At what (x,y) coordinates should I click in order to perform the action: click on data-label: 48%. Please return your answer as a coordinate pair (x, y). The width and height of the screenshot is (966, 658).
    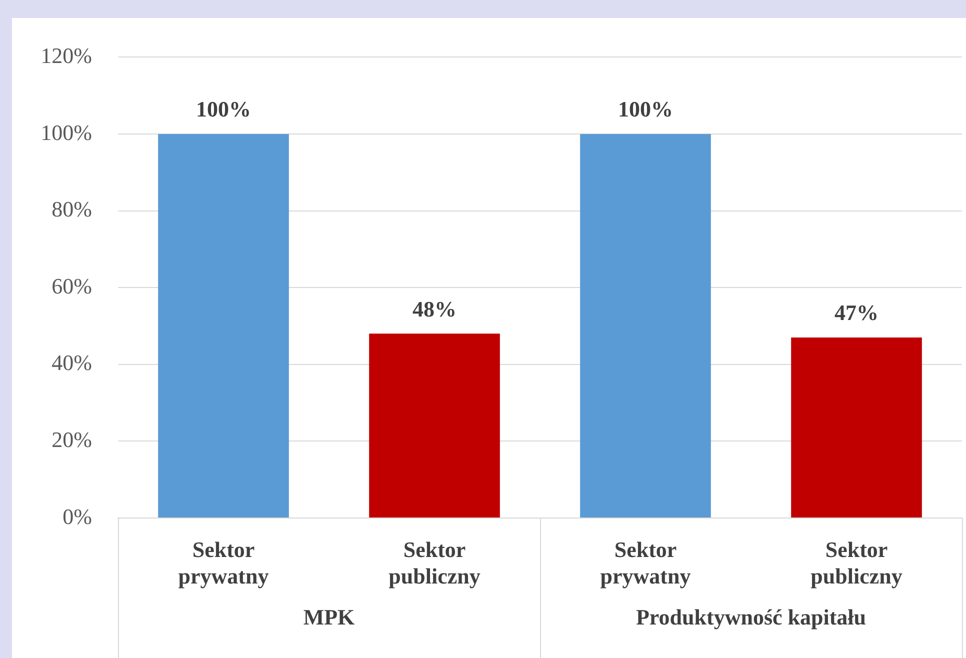
    Looking at the image, I should click on (434, 309).